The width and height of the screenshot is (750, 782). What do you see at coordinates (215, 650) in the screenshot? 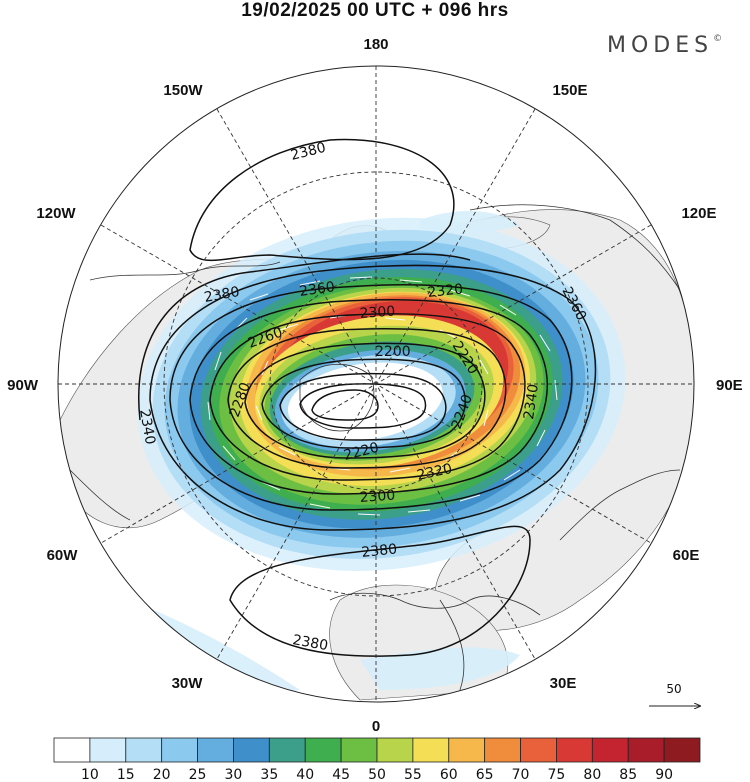
I see `patch-atlantic` at bounding box center [215, 650].